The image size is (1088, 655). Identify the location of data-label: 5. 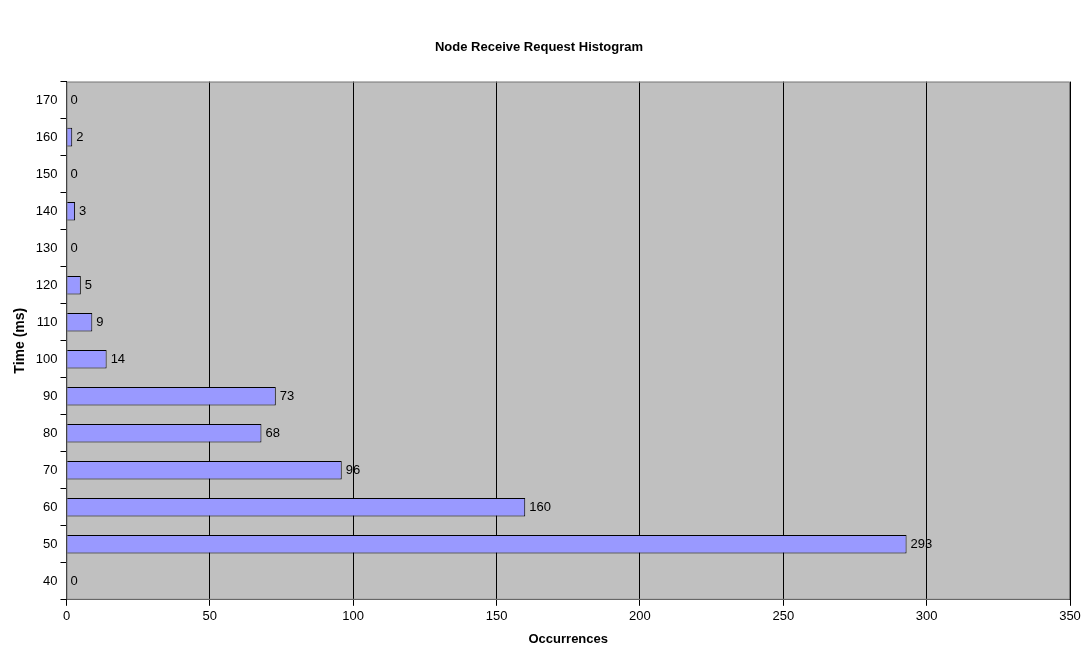
(88, 284).